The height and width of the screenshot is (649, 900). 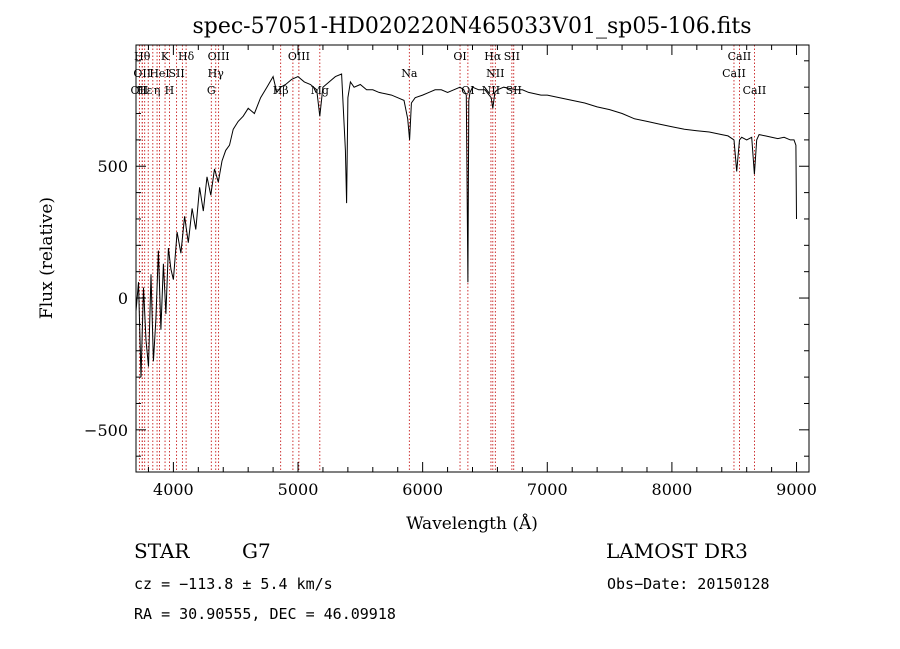 I want to click on line-marker-label-26: SII, so click(x=512, y=56).